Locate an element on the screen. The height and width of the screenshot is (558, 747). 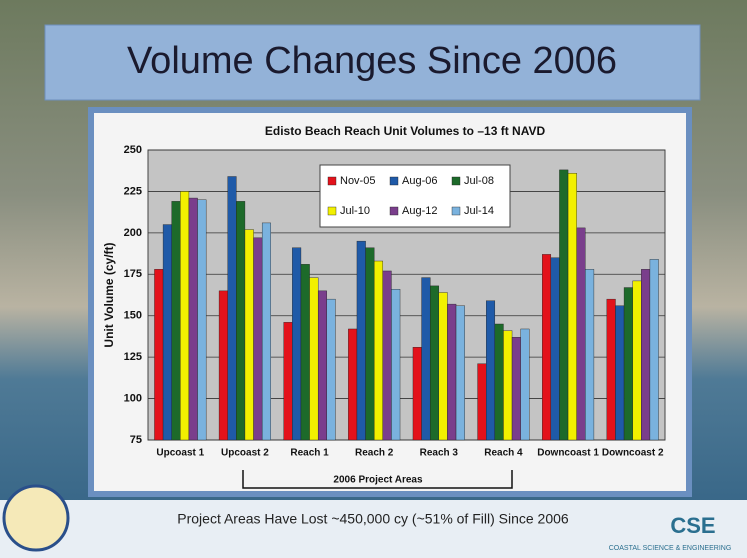
x-tick-label: Reach 4 is located at coordinates (503, 453).